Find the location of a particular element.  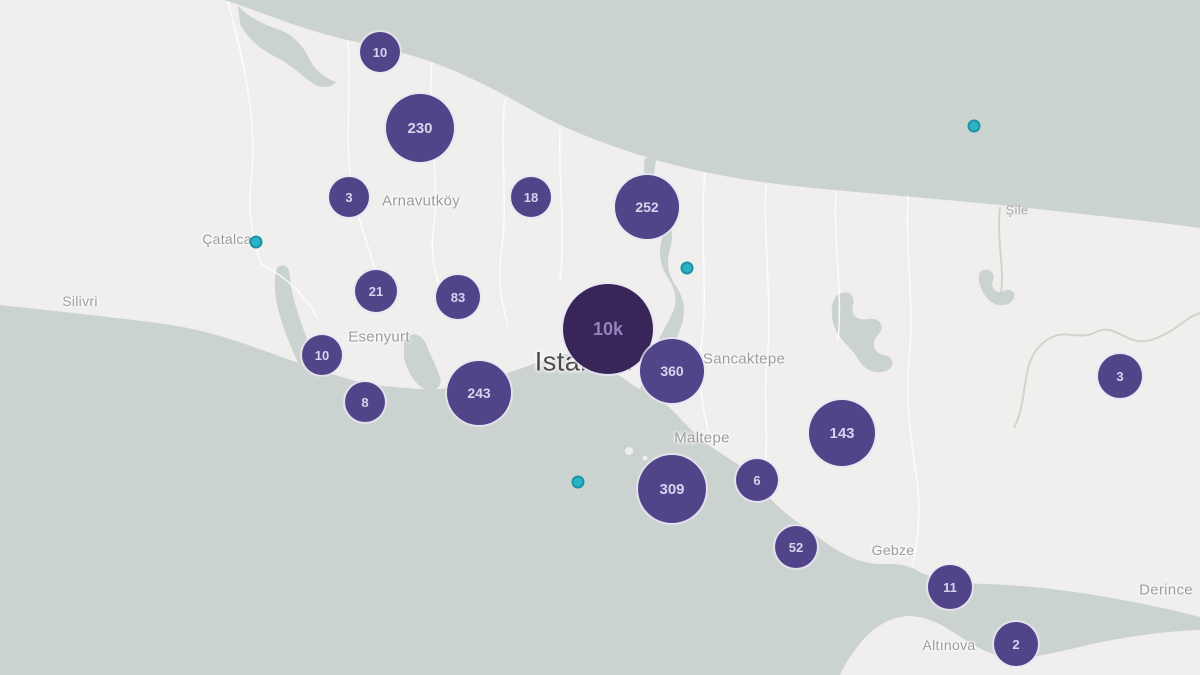

cluster-bubble: 52 is located at coordinates (796, 547).